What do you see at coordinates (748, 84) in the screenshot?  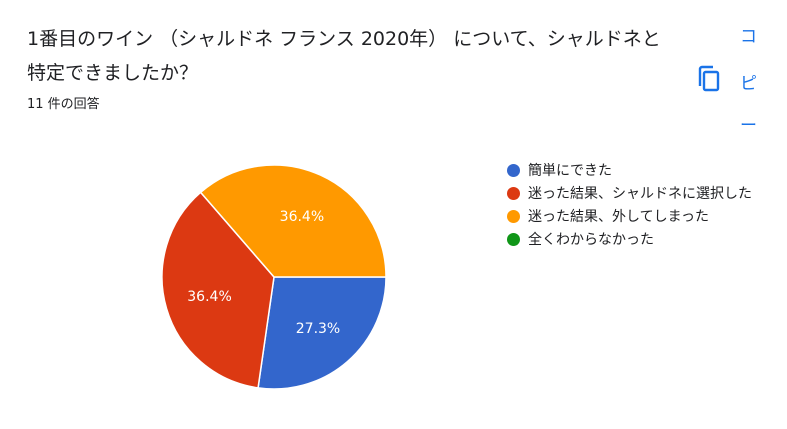 I see `copy-label-part-2: ピ` at bounding box center [748, 84].